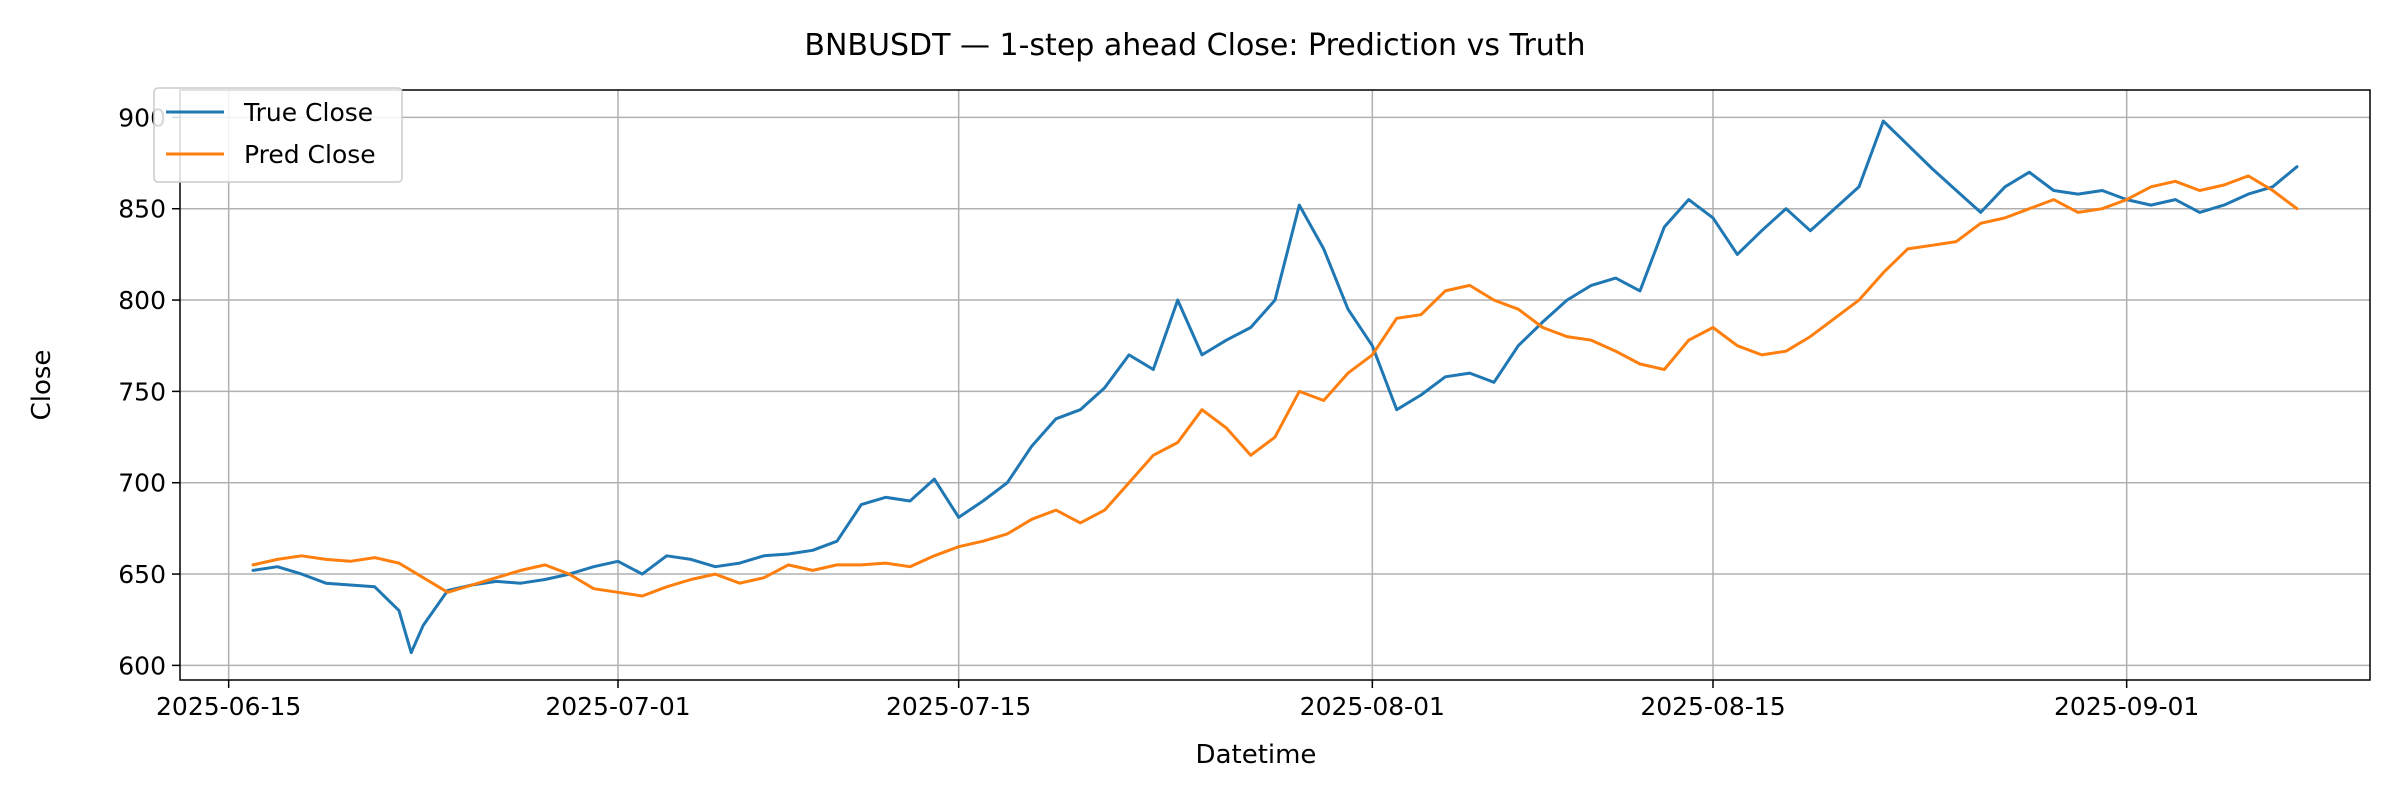 This screenshot has width=2400, height=805. I want to click on x-tick-label: 2025-09-01, so click(2126, 706).